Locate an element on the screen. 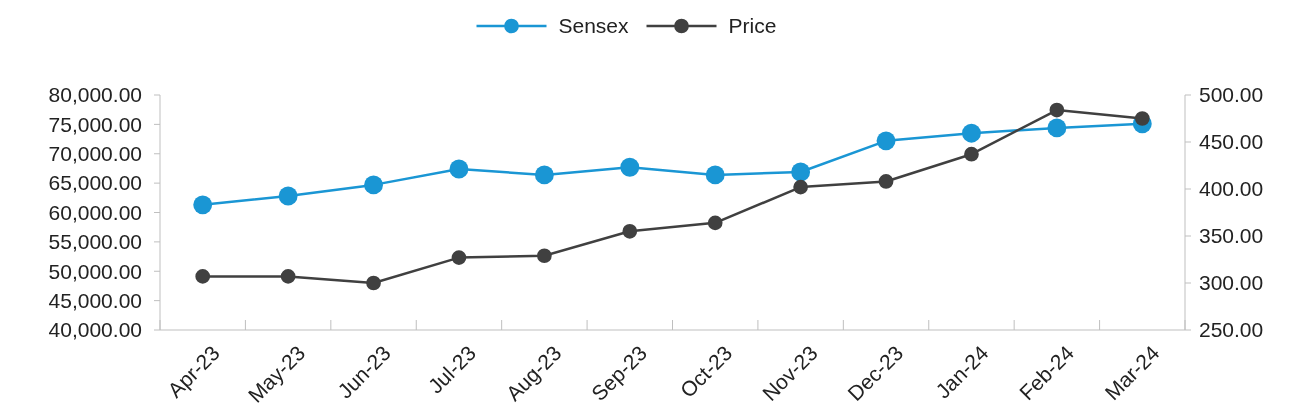 Image resolution: width=1293 pixels, height=416 pixels. y2-tick-label: 500.00 is located at coordinates (1231, 95).